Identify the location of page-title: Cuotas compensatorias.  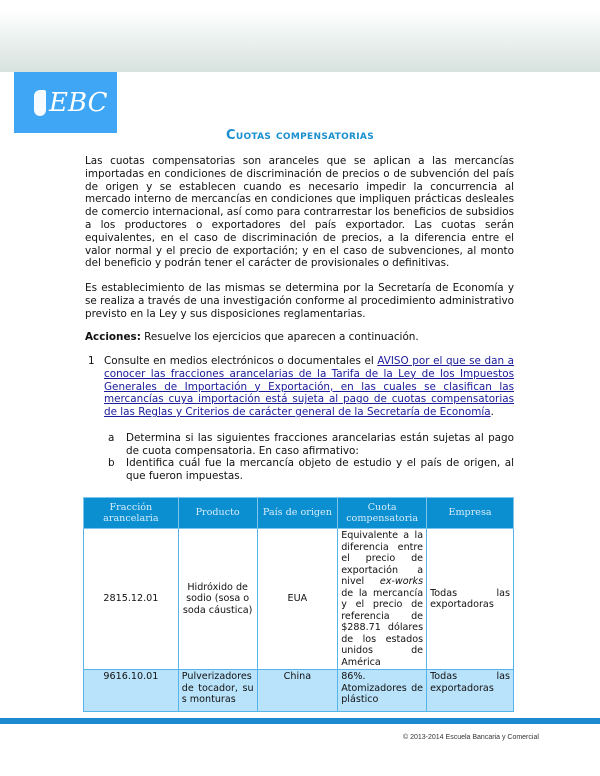
(300, 135).